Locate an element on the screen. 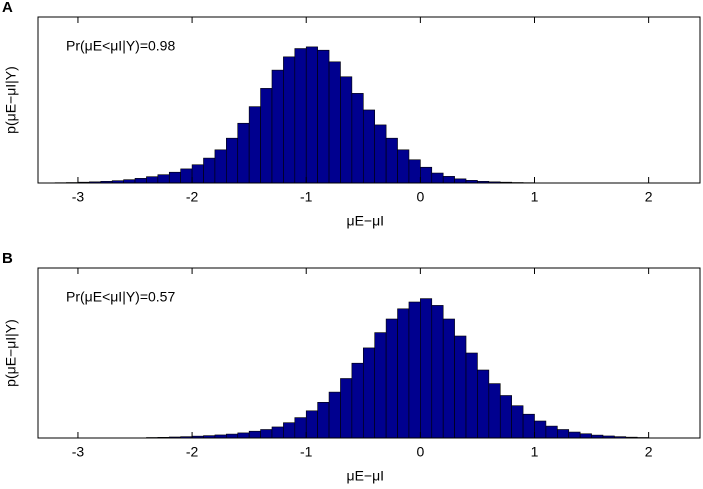 Image resolution: width=703 pixels, height=489 pixels. panel-label: A is located at coordinates (7, 8).